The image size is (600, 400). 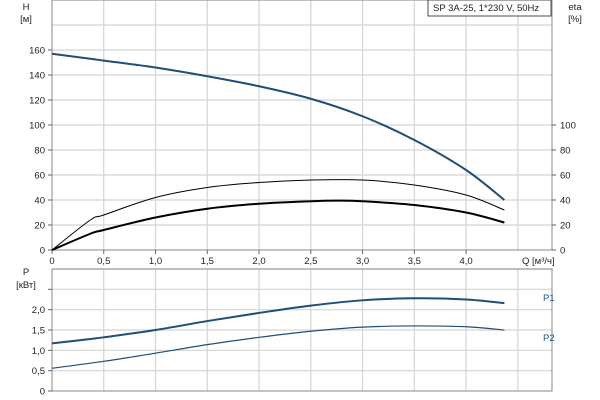 I want to click on y2-tick-label: 20, so click(x=565, y=226).